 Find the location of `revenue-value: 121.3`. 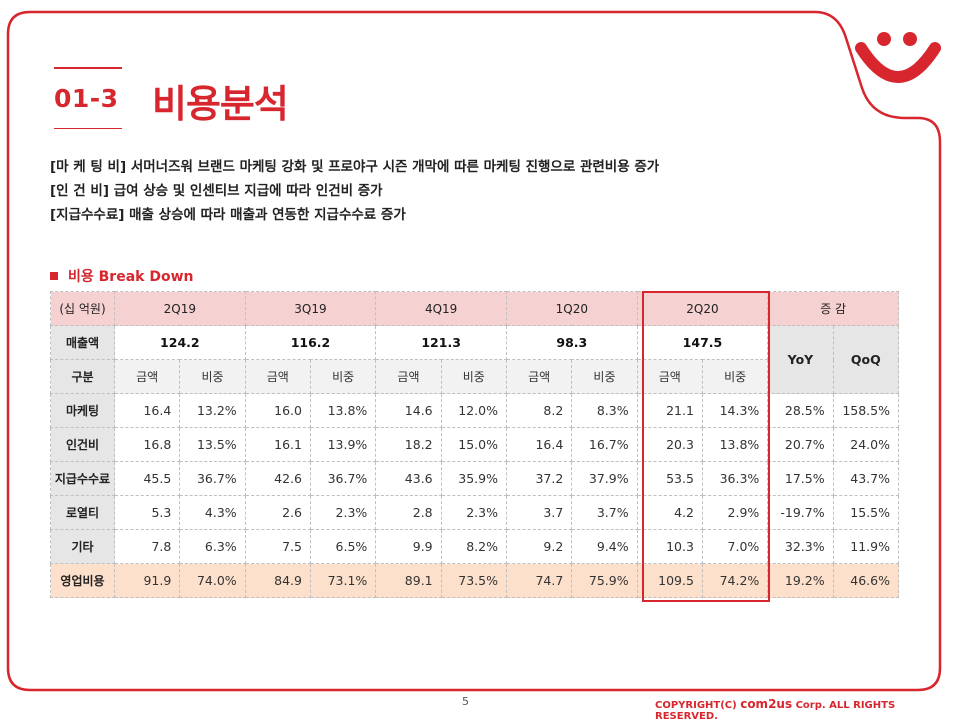

revenue-value: 121.3 is located at coordinates (441, 342).